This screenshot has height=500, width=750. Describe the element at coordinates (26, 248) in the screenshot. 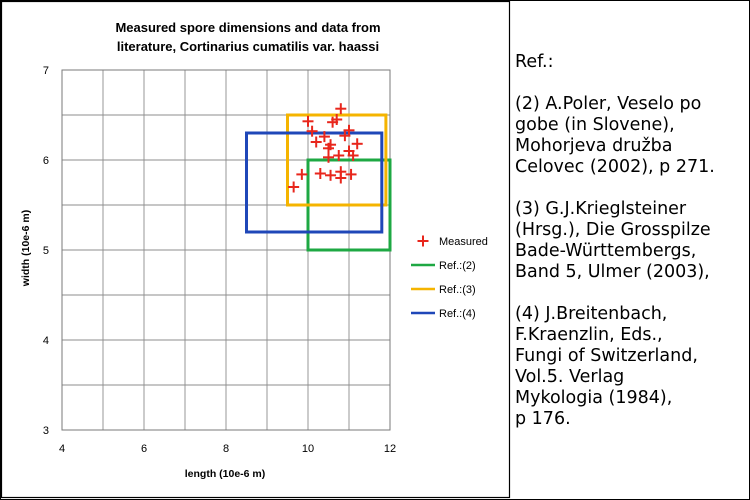

I see `y-axis-label: width (10e-6 m)` at that location.